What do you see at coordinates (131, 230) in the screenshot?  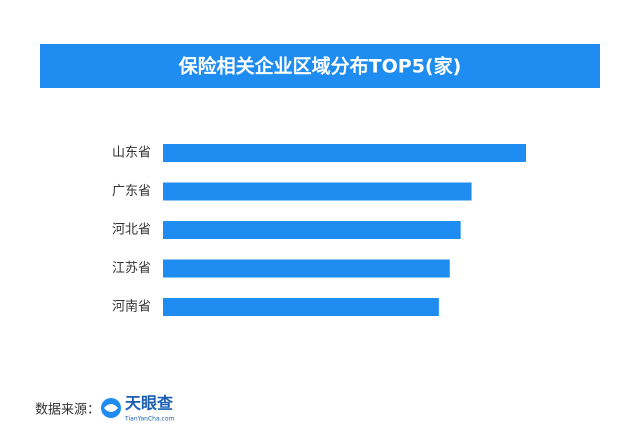 I see `y-tick-label: 河北省` at bounding box center [131, 230].